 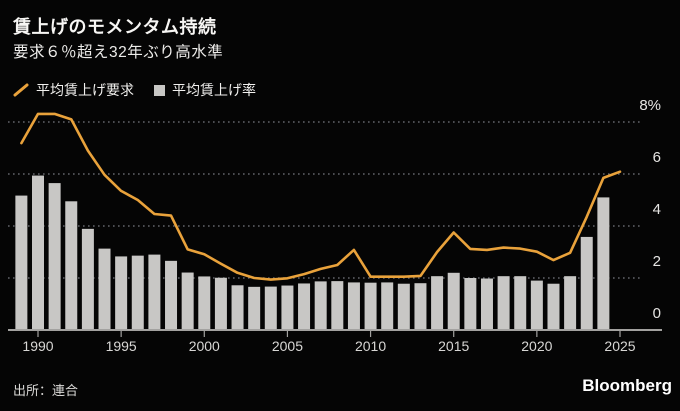 What do you see at coordinates (287, 346) in the screenshot?
I see `x-axis-label: 2005` at bounding box center [287, 346].